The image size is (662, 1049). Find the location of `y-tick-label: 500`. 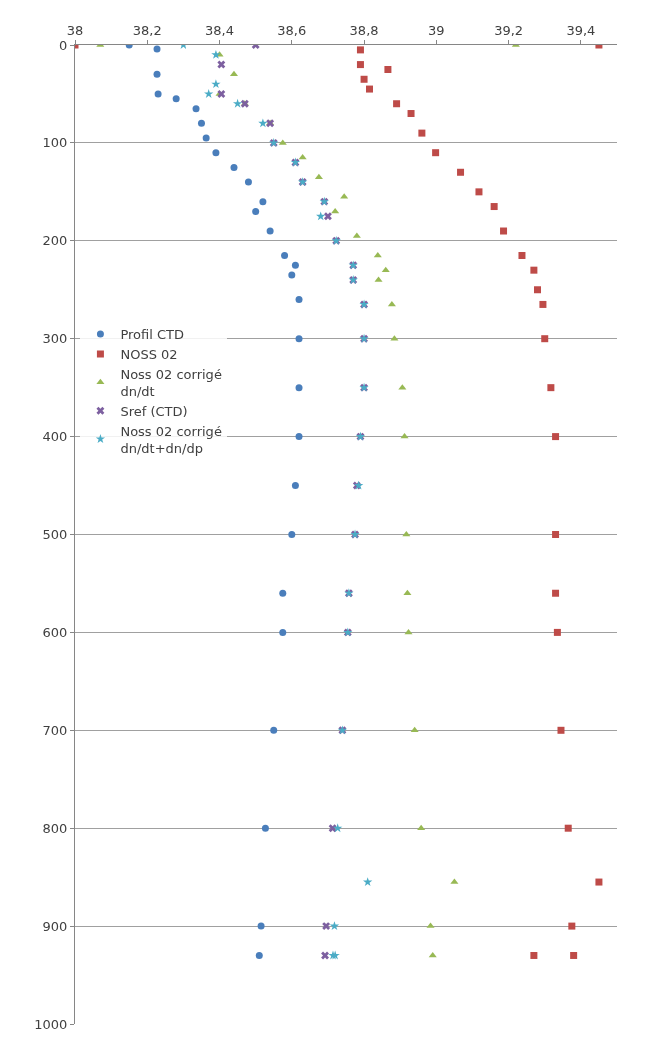

y-tick-label: 500 is located at coordinates (55, 535).